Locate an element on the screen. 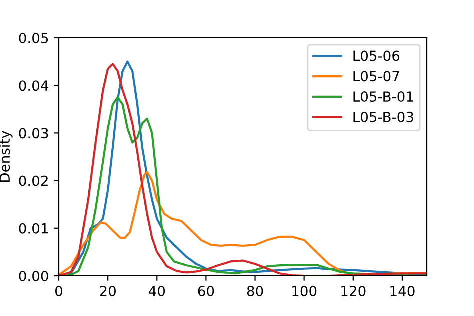 The image size is (474, 316). y-tick-label: 0.05 is located at coordinates (33, 38).